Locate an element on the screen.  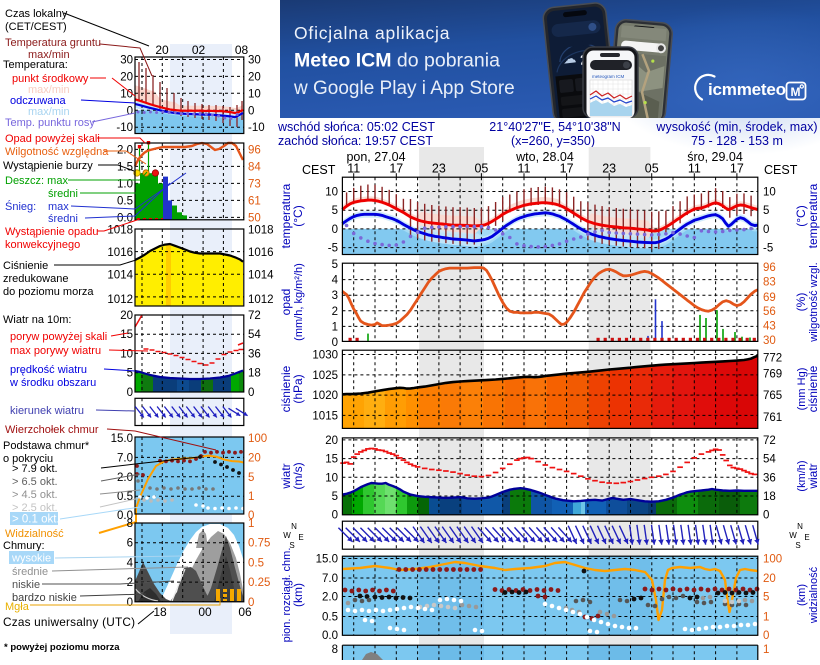
svg-text: 0.25 is located at coordinates (259, 583).